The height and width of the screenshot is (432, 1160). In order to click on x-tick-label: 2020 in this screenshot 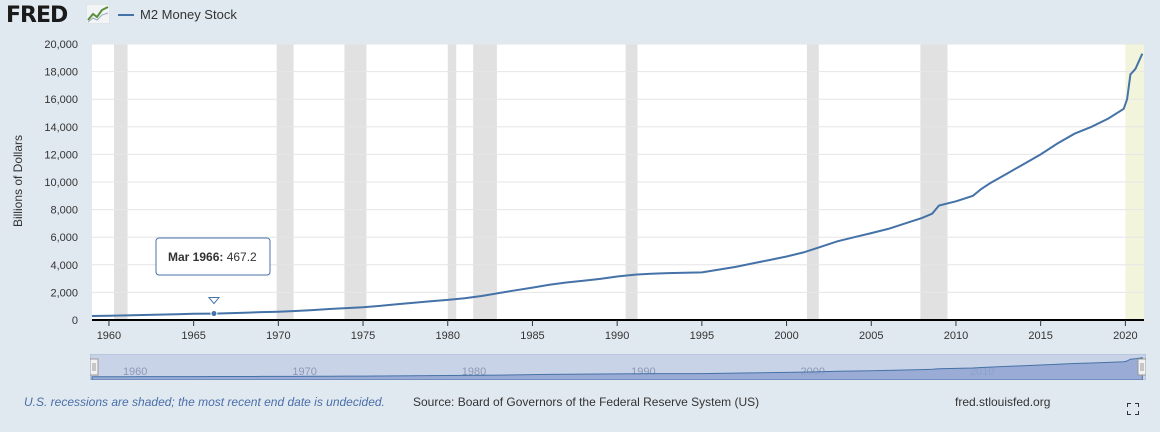, I will do `click(1125, 336)`.